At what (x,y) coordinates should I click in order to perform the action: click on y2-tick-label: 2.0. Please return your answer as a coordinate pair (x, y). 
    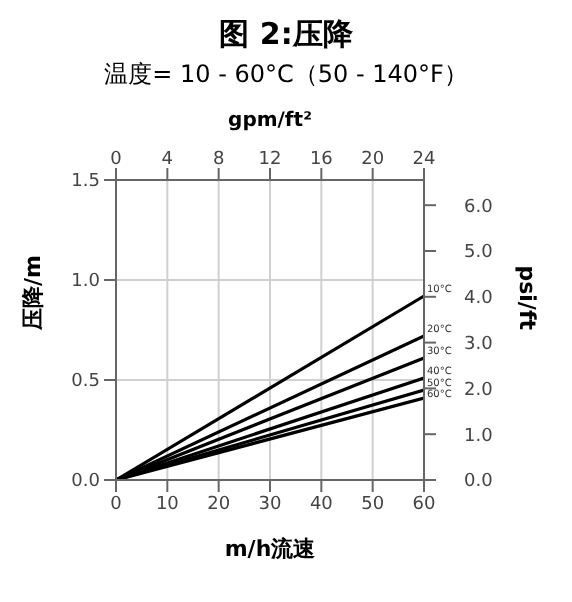
    Looking at the image, I should click on (479, 390).